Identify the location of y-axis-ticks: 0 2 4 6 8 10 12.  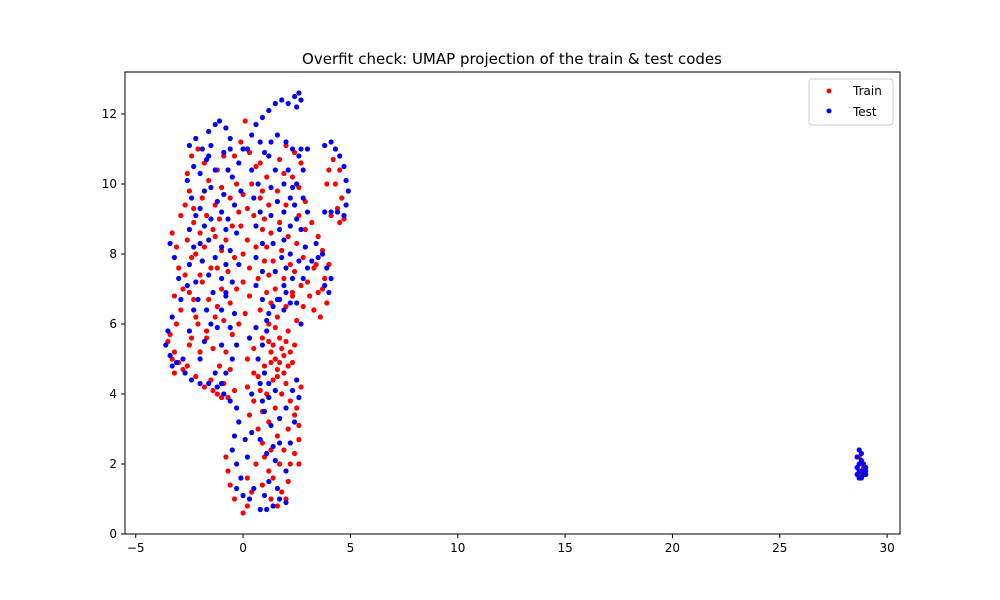
(113, 324).